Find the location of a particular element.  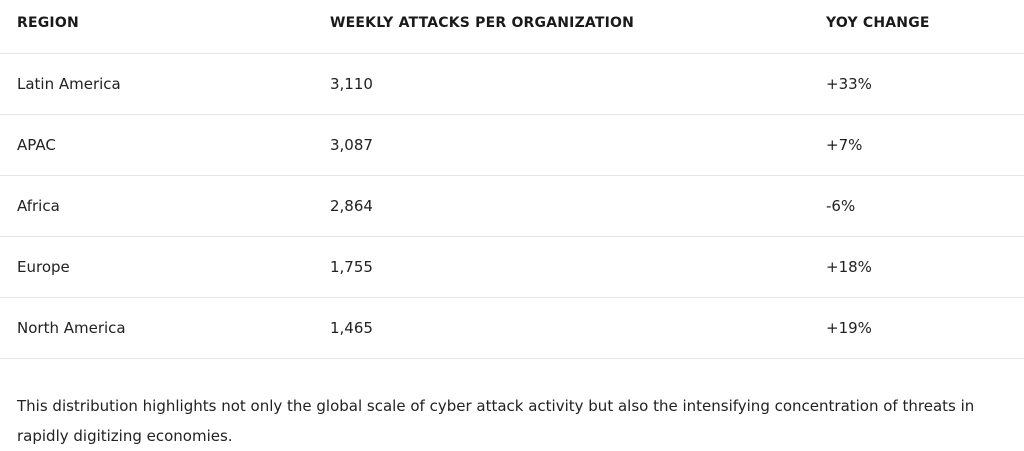

attacks-cell: 1,755 is located at coordinates (351, 267).